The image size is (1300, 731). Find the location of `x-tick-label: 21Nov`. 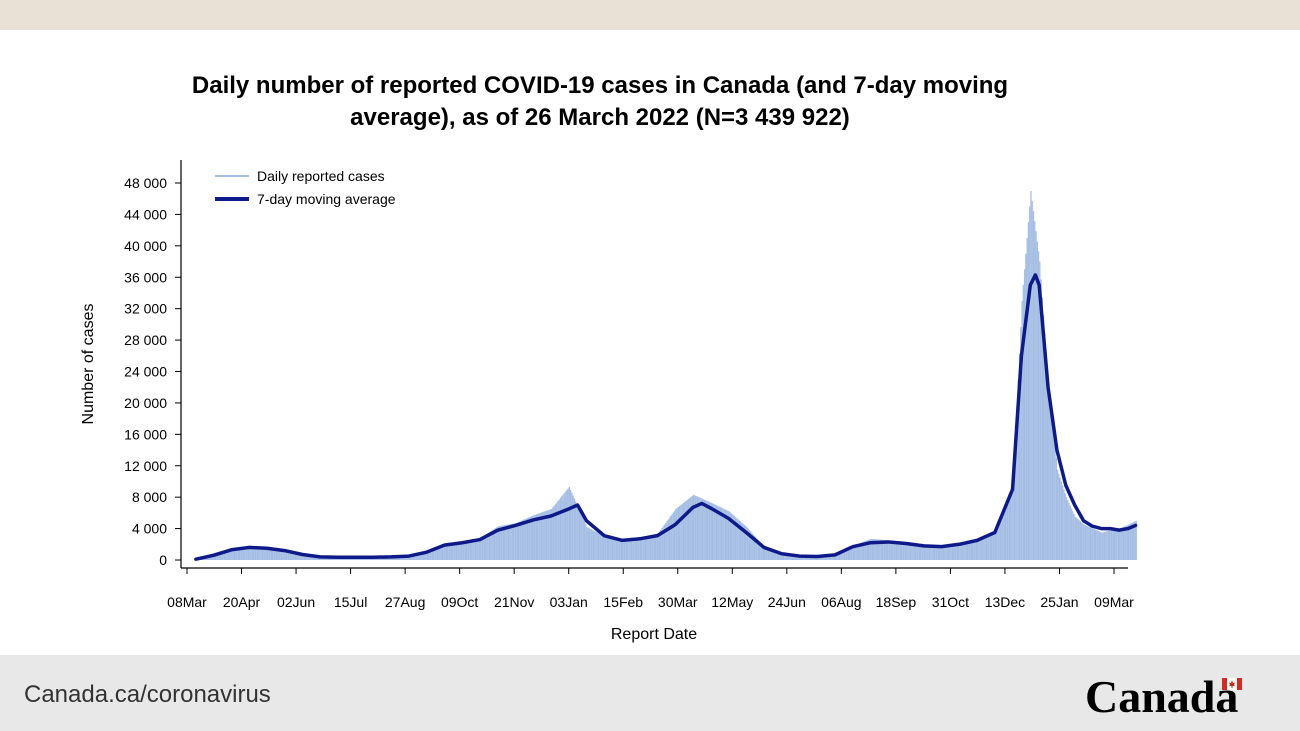

x-tick-label: 21Nov is located at coordinates (514, 602).